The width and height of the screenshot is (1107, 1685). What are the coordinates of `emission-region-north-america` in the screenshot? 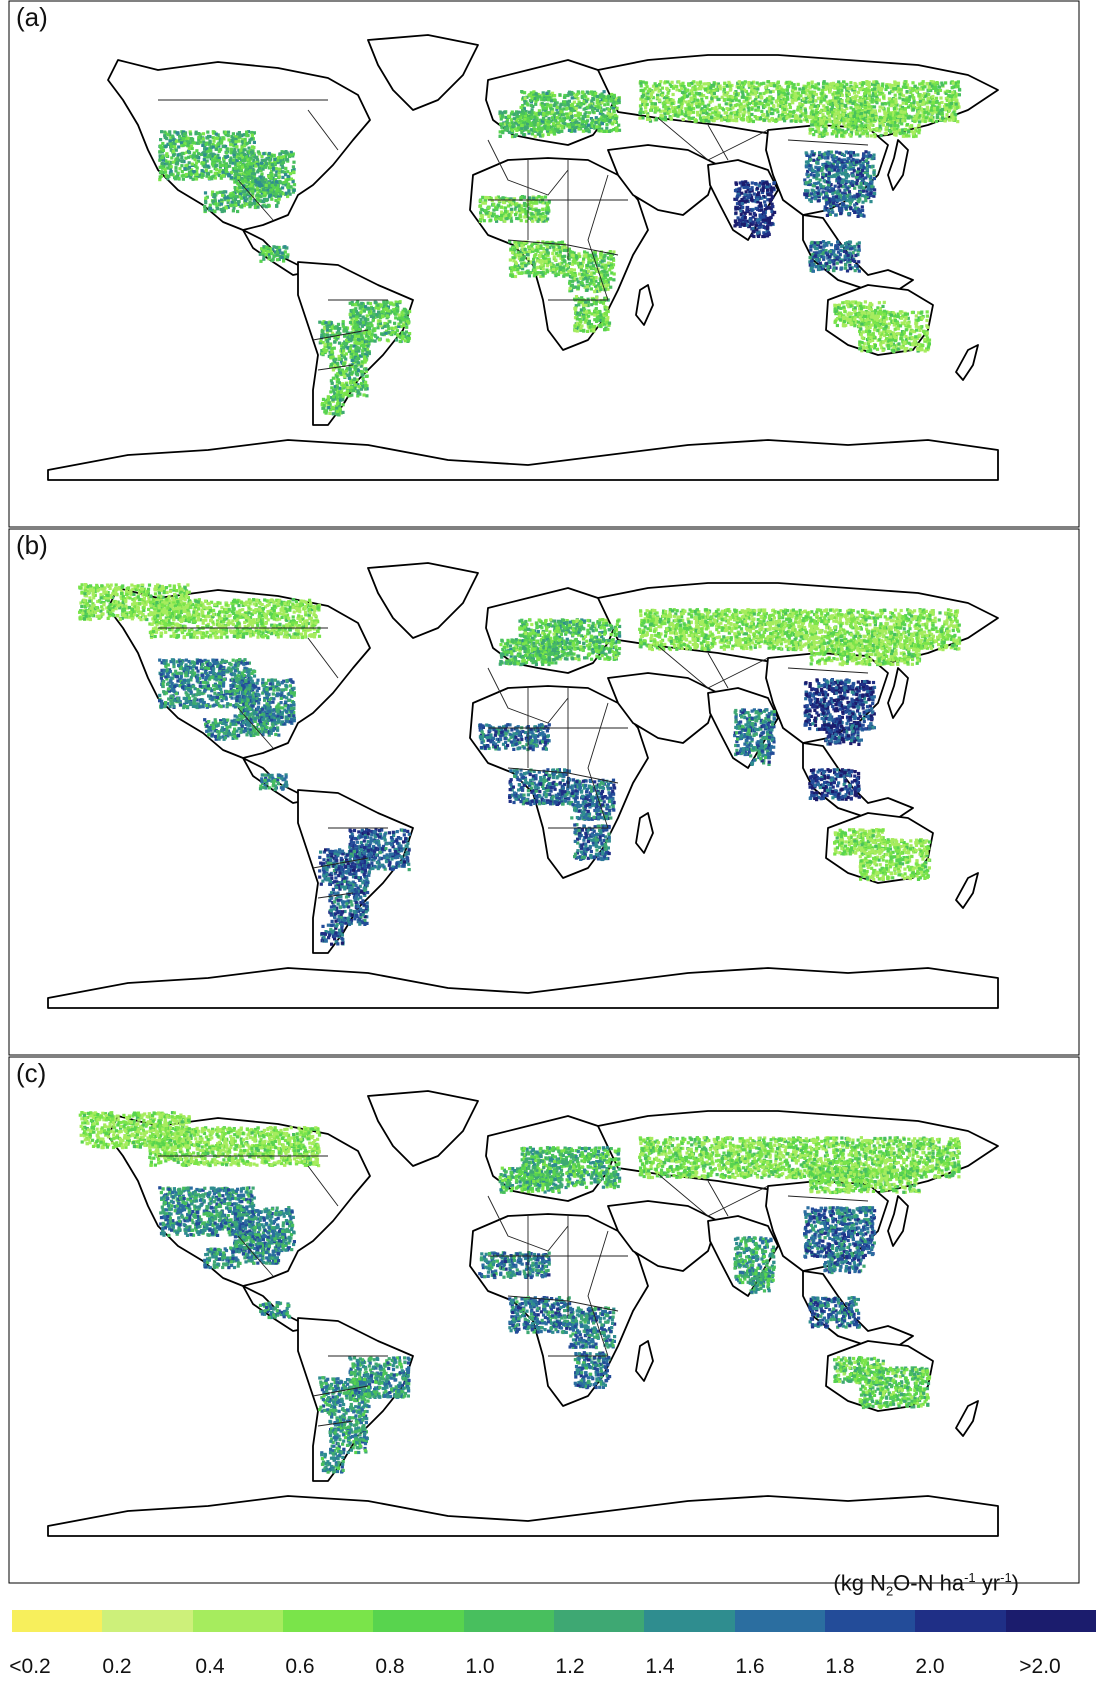 It's located at (227, 1253).